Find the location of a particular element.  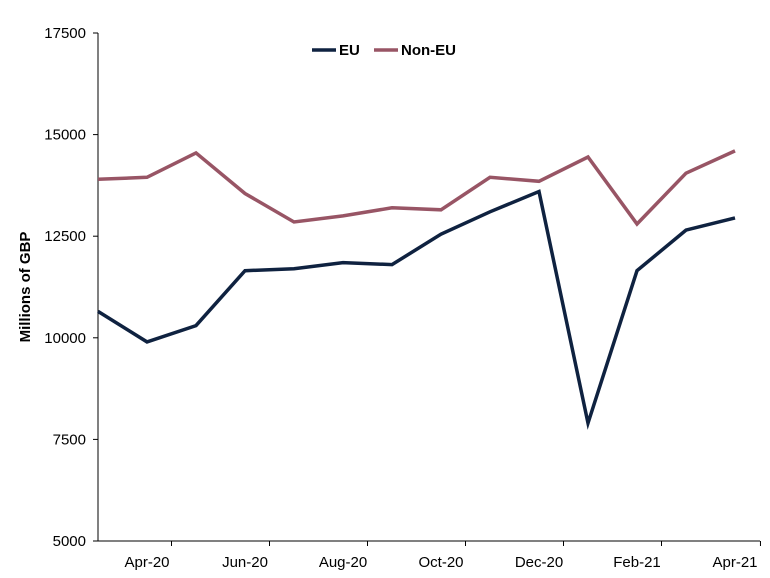

y-axis-ticks: 5000 7500 10000 12500 15000 17500 is located at coordinates (71, 287).